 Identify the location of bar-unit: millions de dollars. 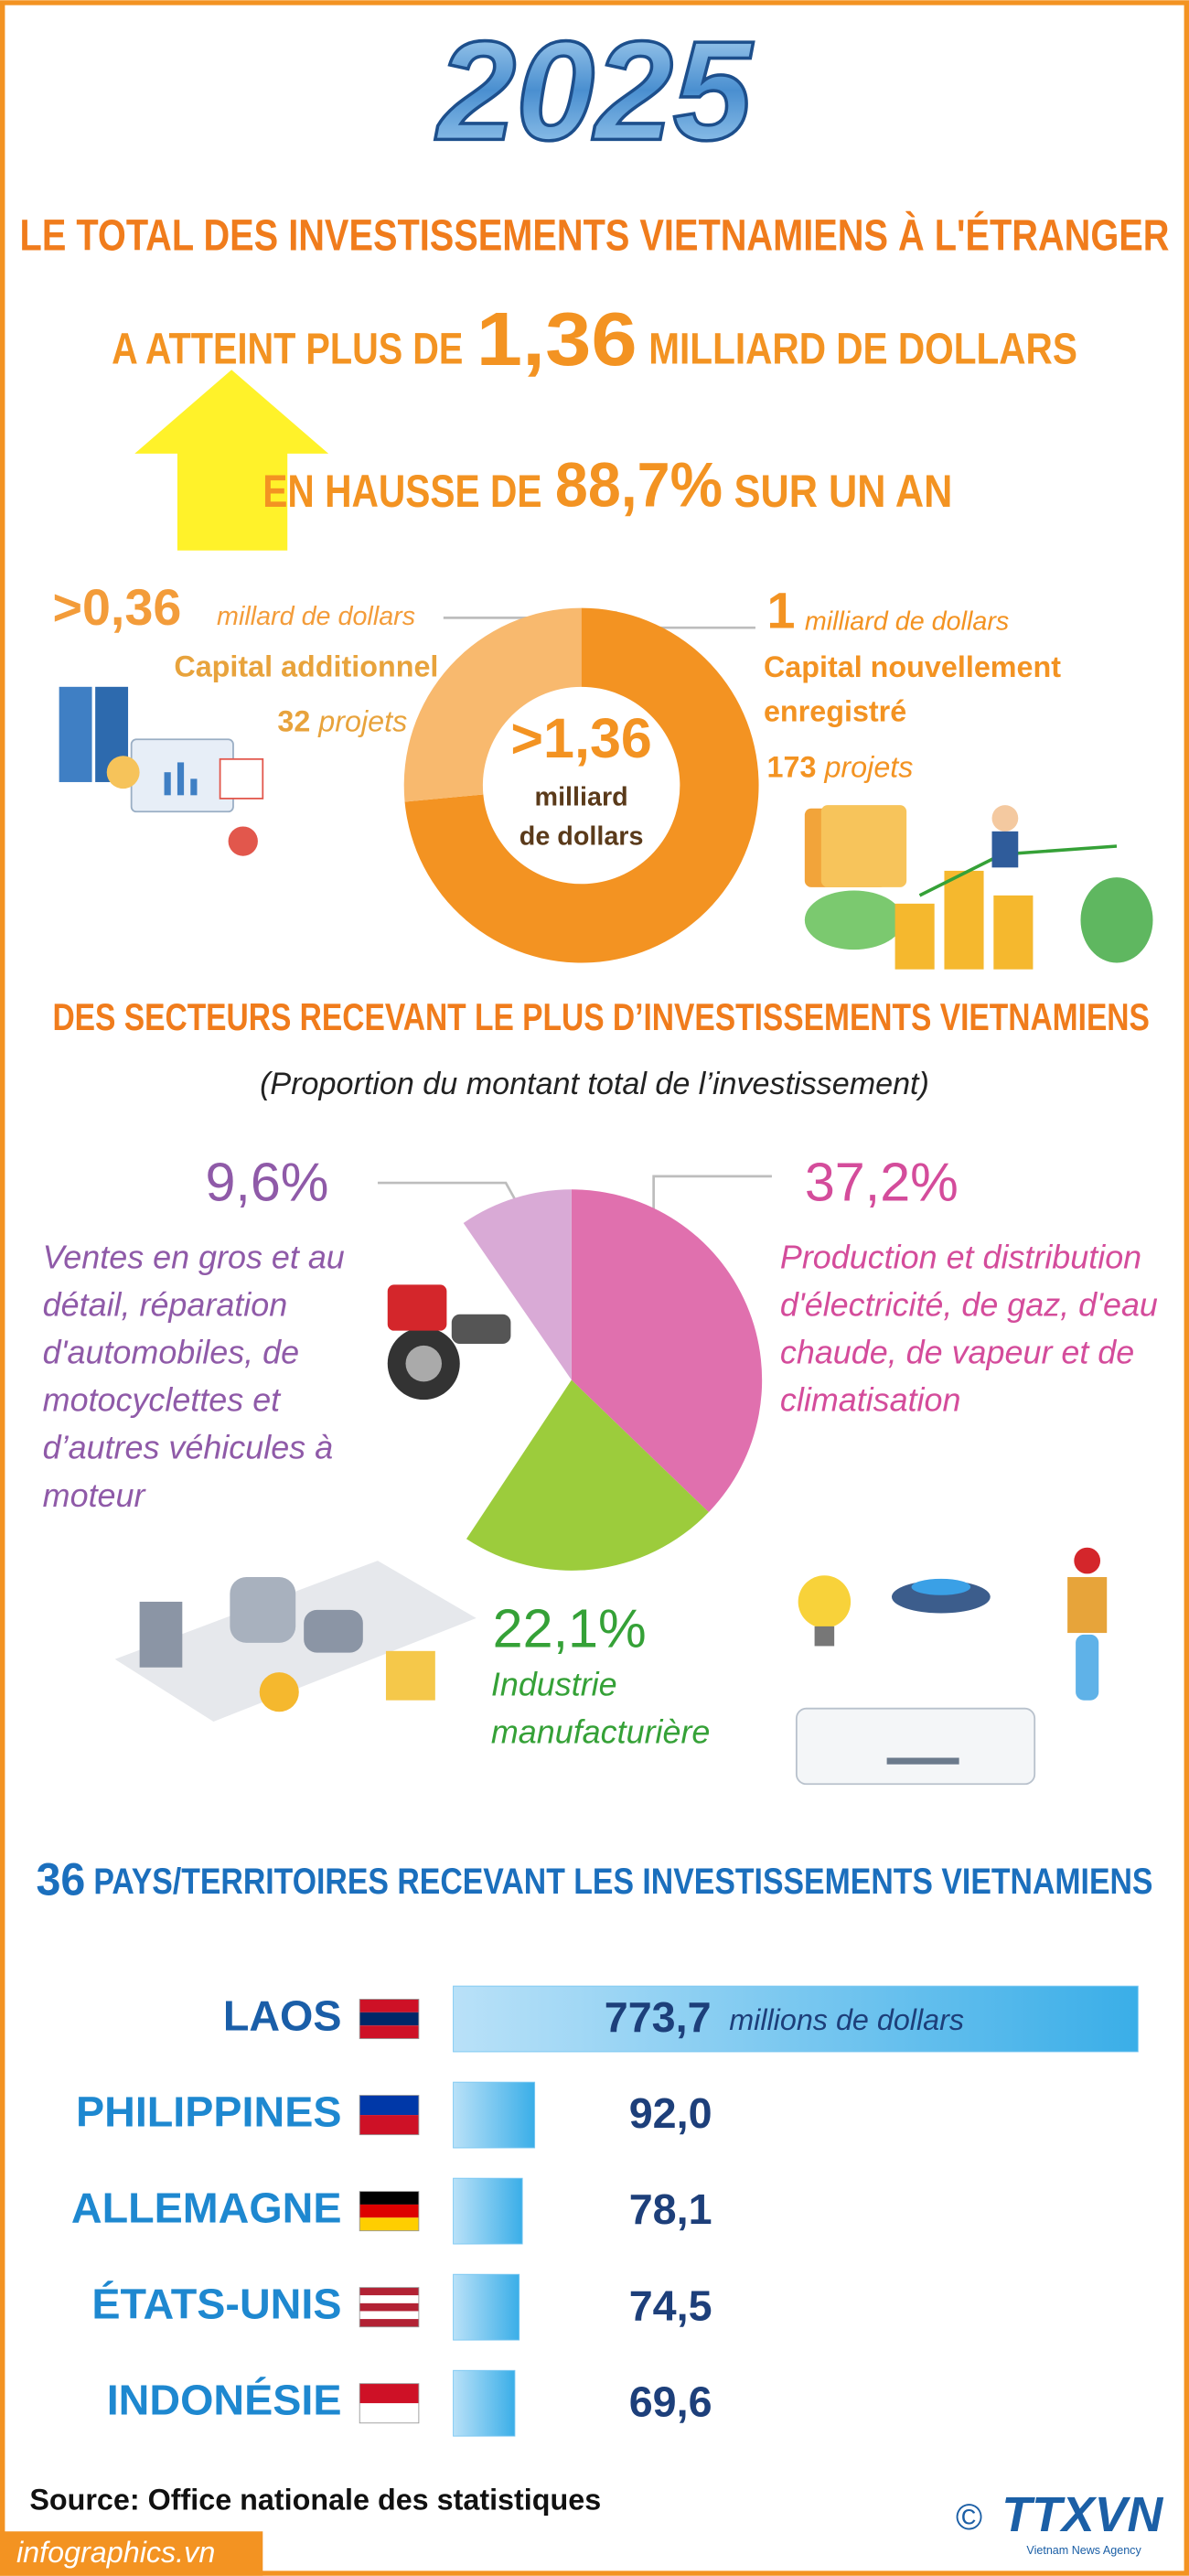
(846, 2019).